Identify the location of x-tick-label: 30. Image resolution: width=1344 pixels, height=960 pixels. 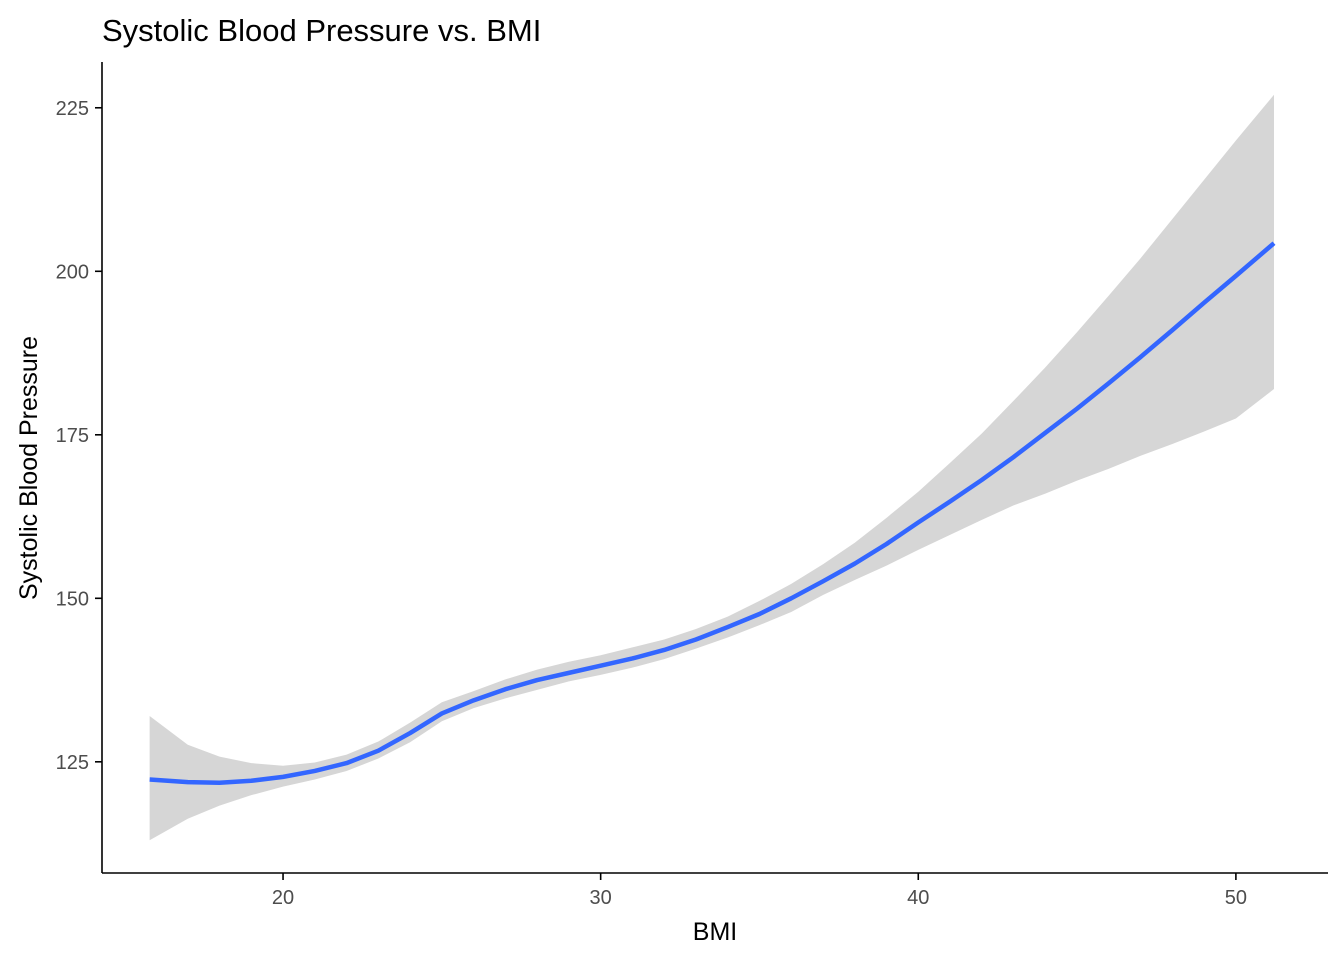
(601, 898).